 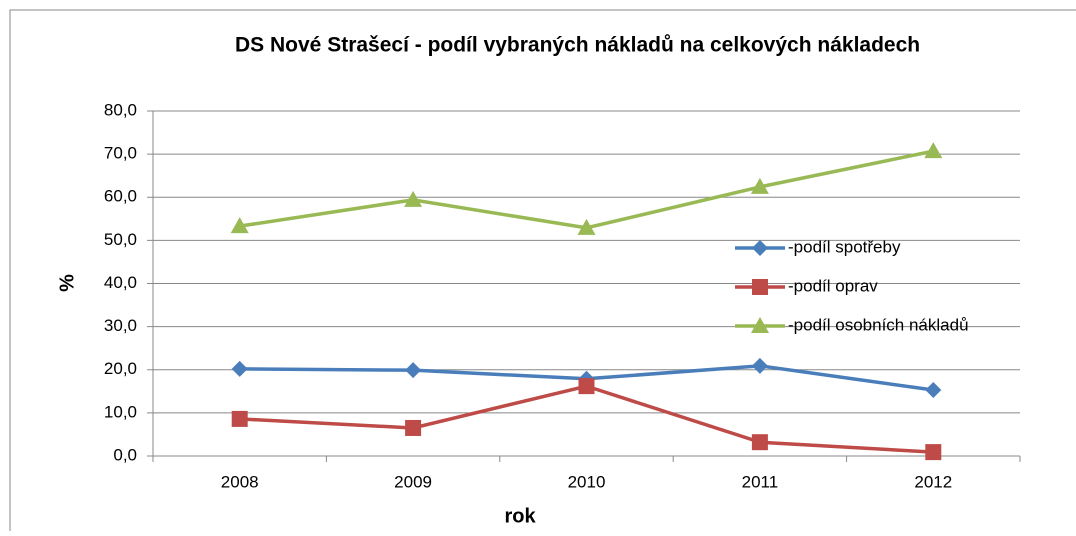 What do you see at coordinates (120, 153) in the screenshot?
I see `y-tick-label: 70,0` at bounding box center [120, 153].